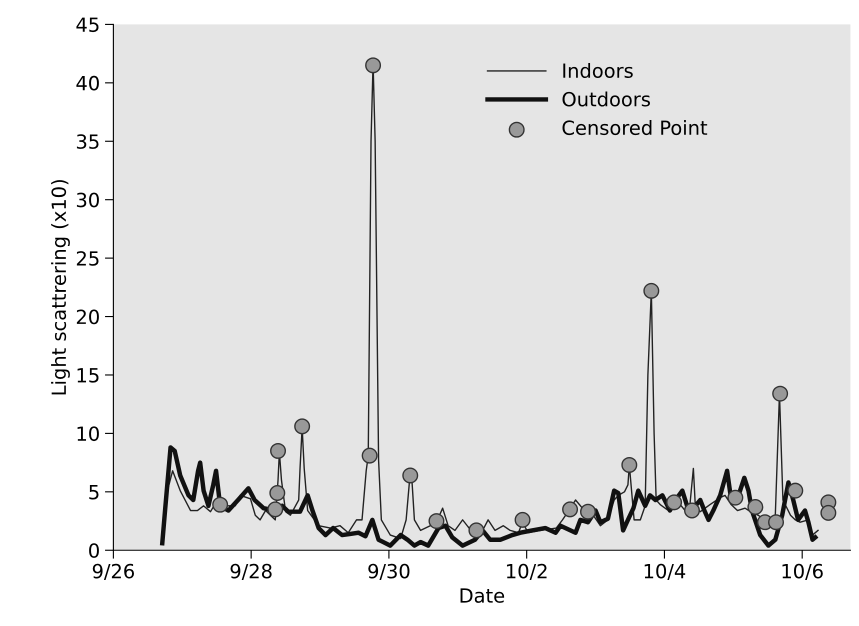  Describe the element at coordinates (87, 25) in the screenshot. I see `y-tick-label: 45` at that location.